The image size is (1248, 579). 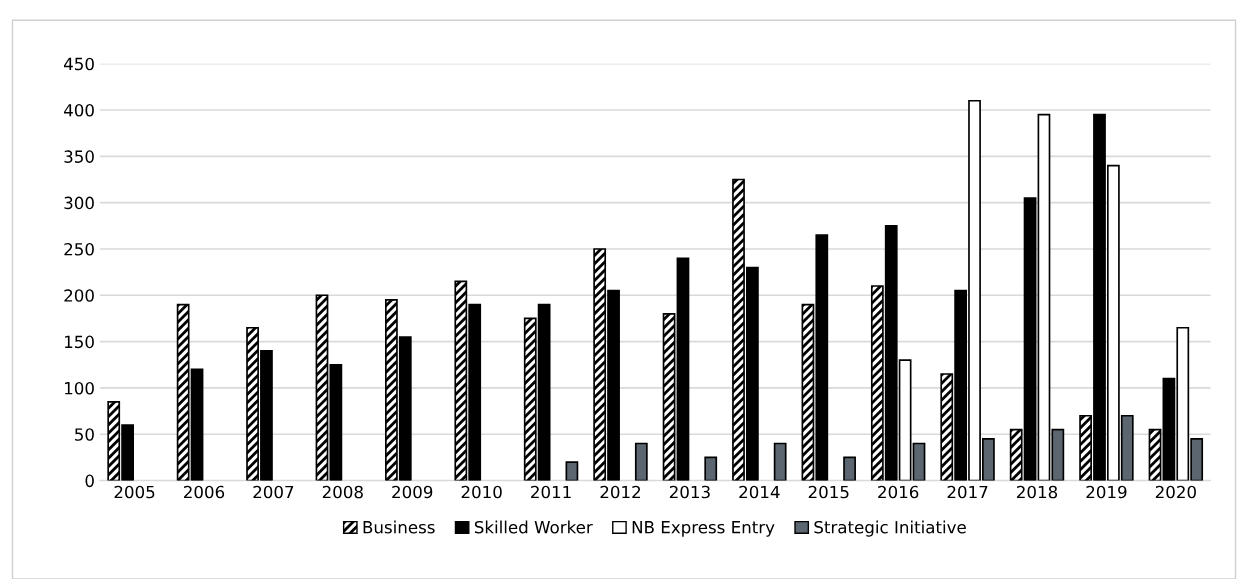 What do you see at coordinates (1175, 492) in the screenshot?
I see `x-tick-label: 2020` at bounding box center [1175, 492].